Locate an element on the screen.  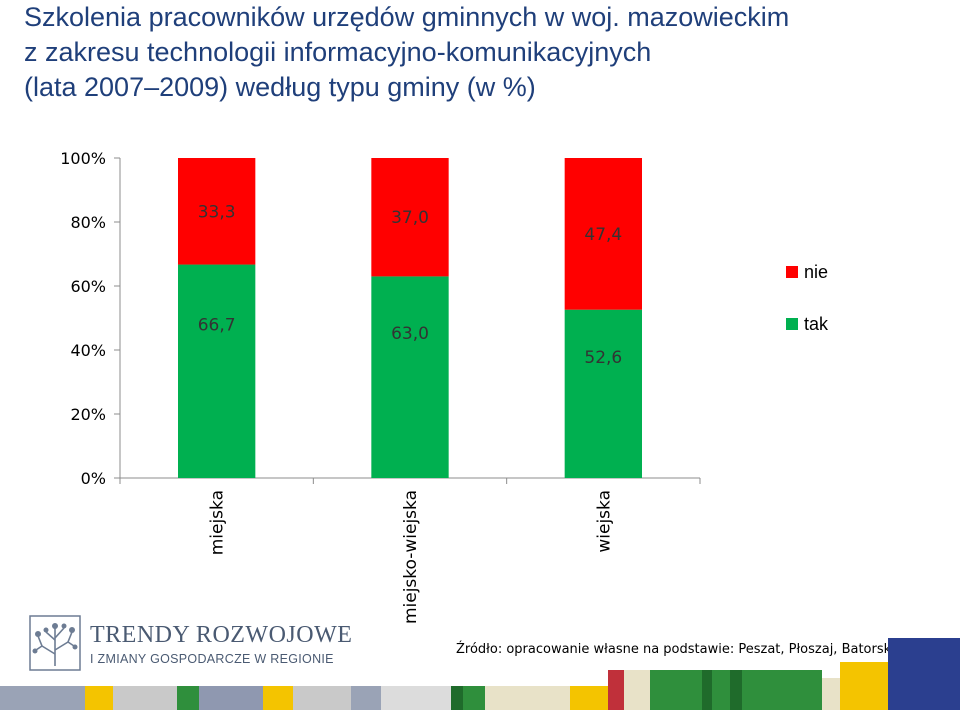
y-tick-label: 80% is located at coordinates (88, 222).